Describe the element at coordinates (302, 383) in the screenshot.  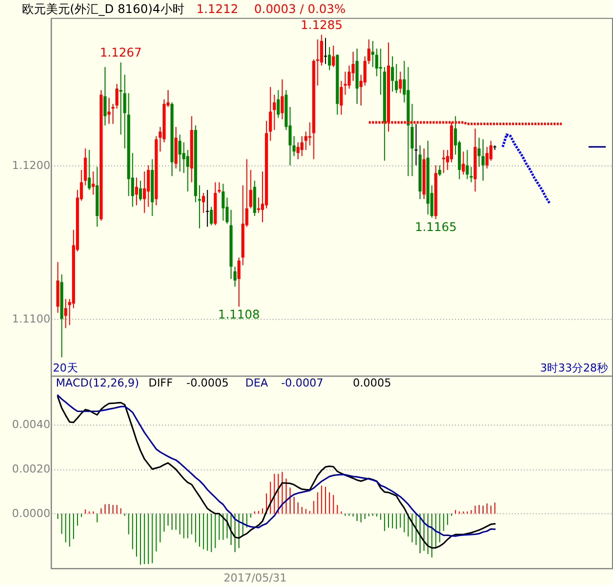
I see `annotation: -0.0007` at that location.